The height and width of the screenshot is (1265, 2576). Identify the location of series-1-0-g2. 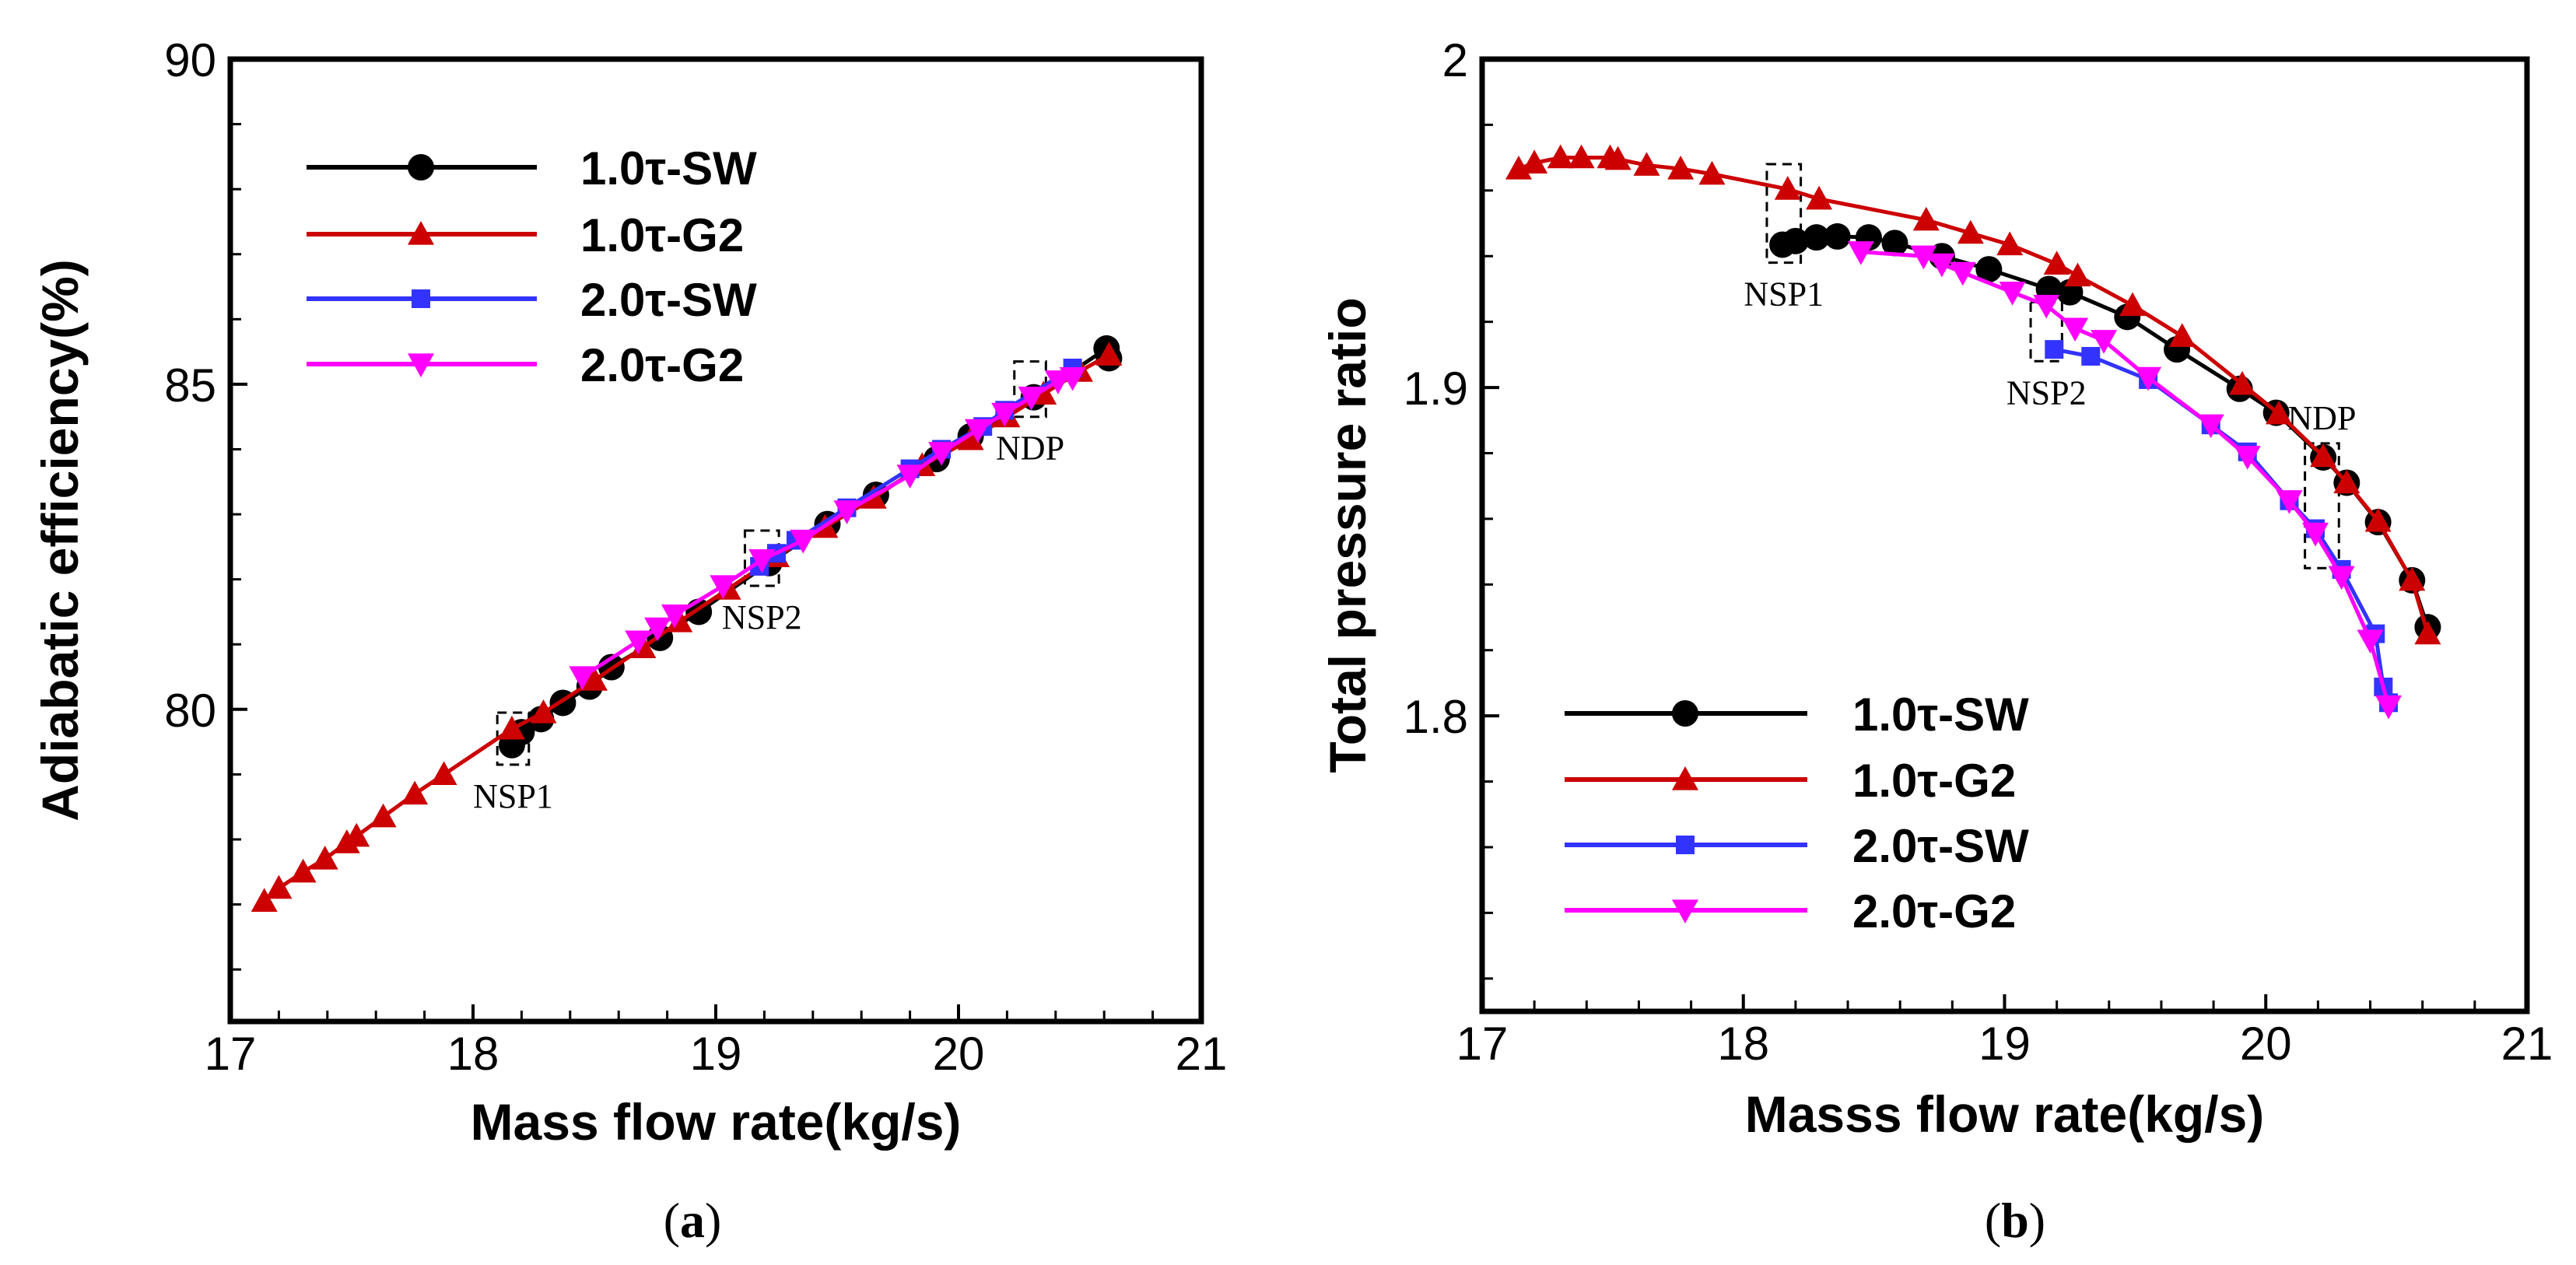
(1973, 394).